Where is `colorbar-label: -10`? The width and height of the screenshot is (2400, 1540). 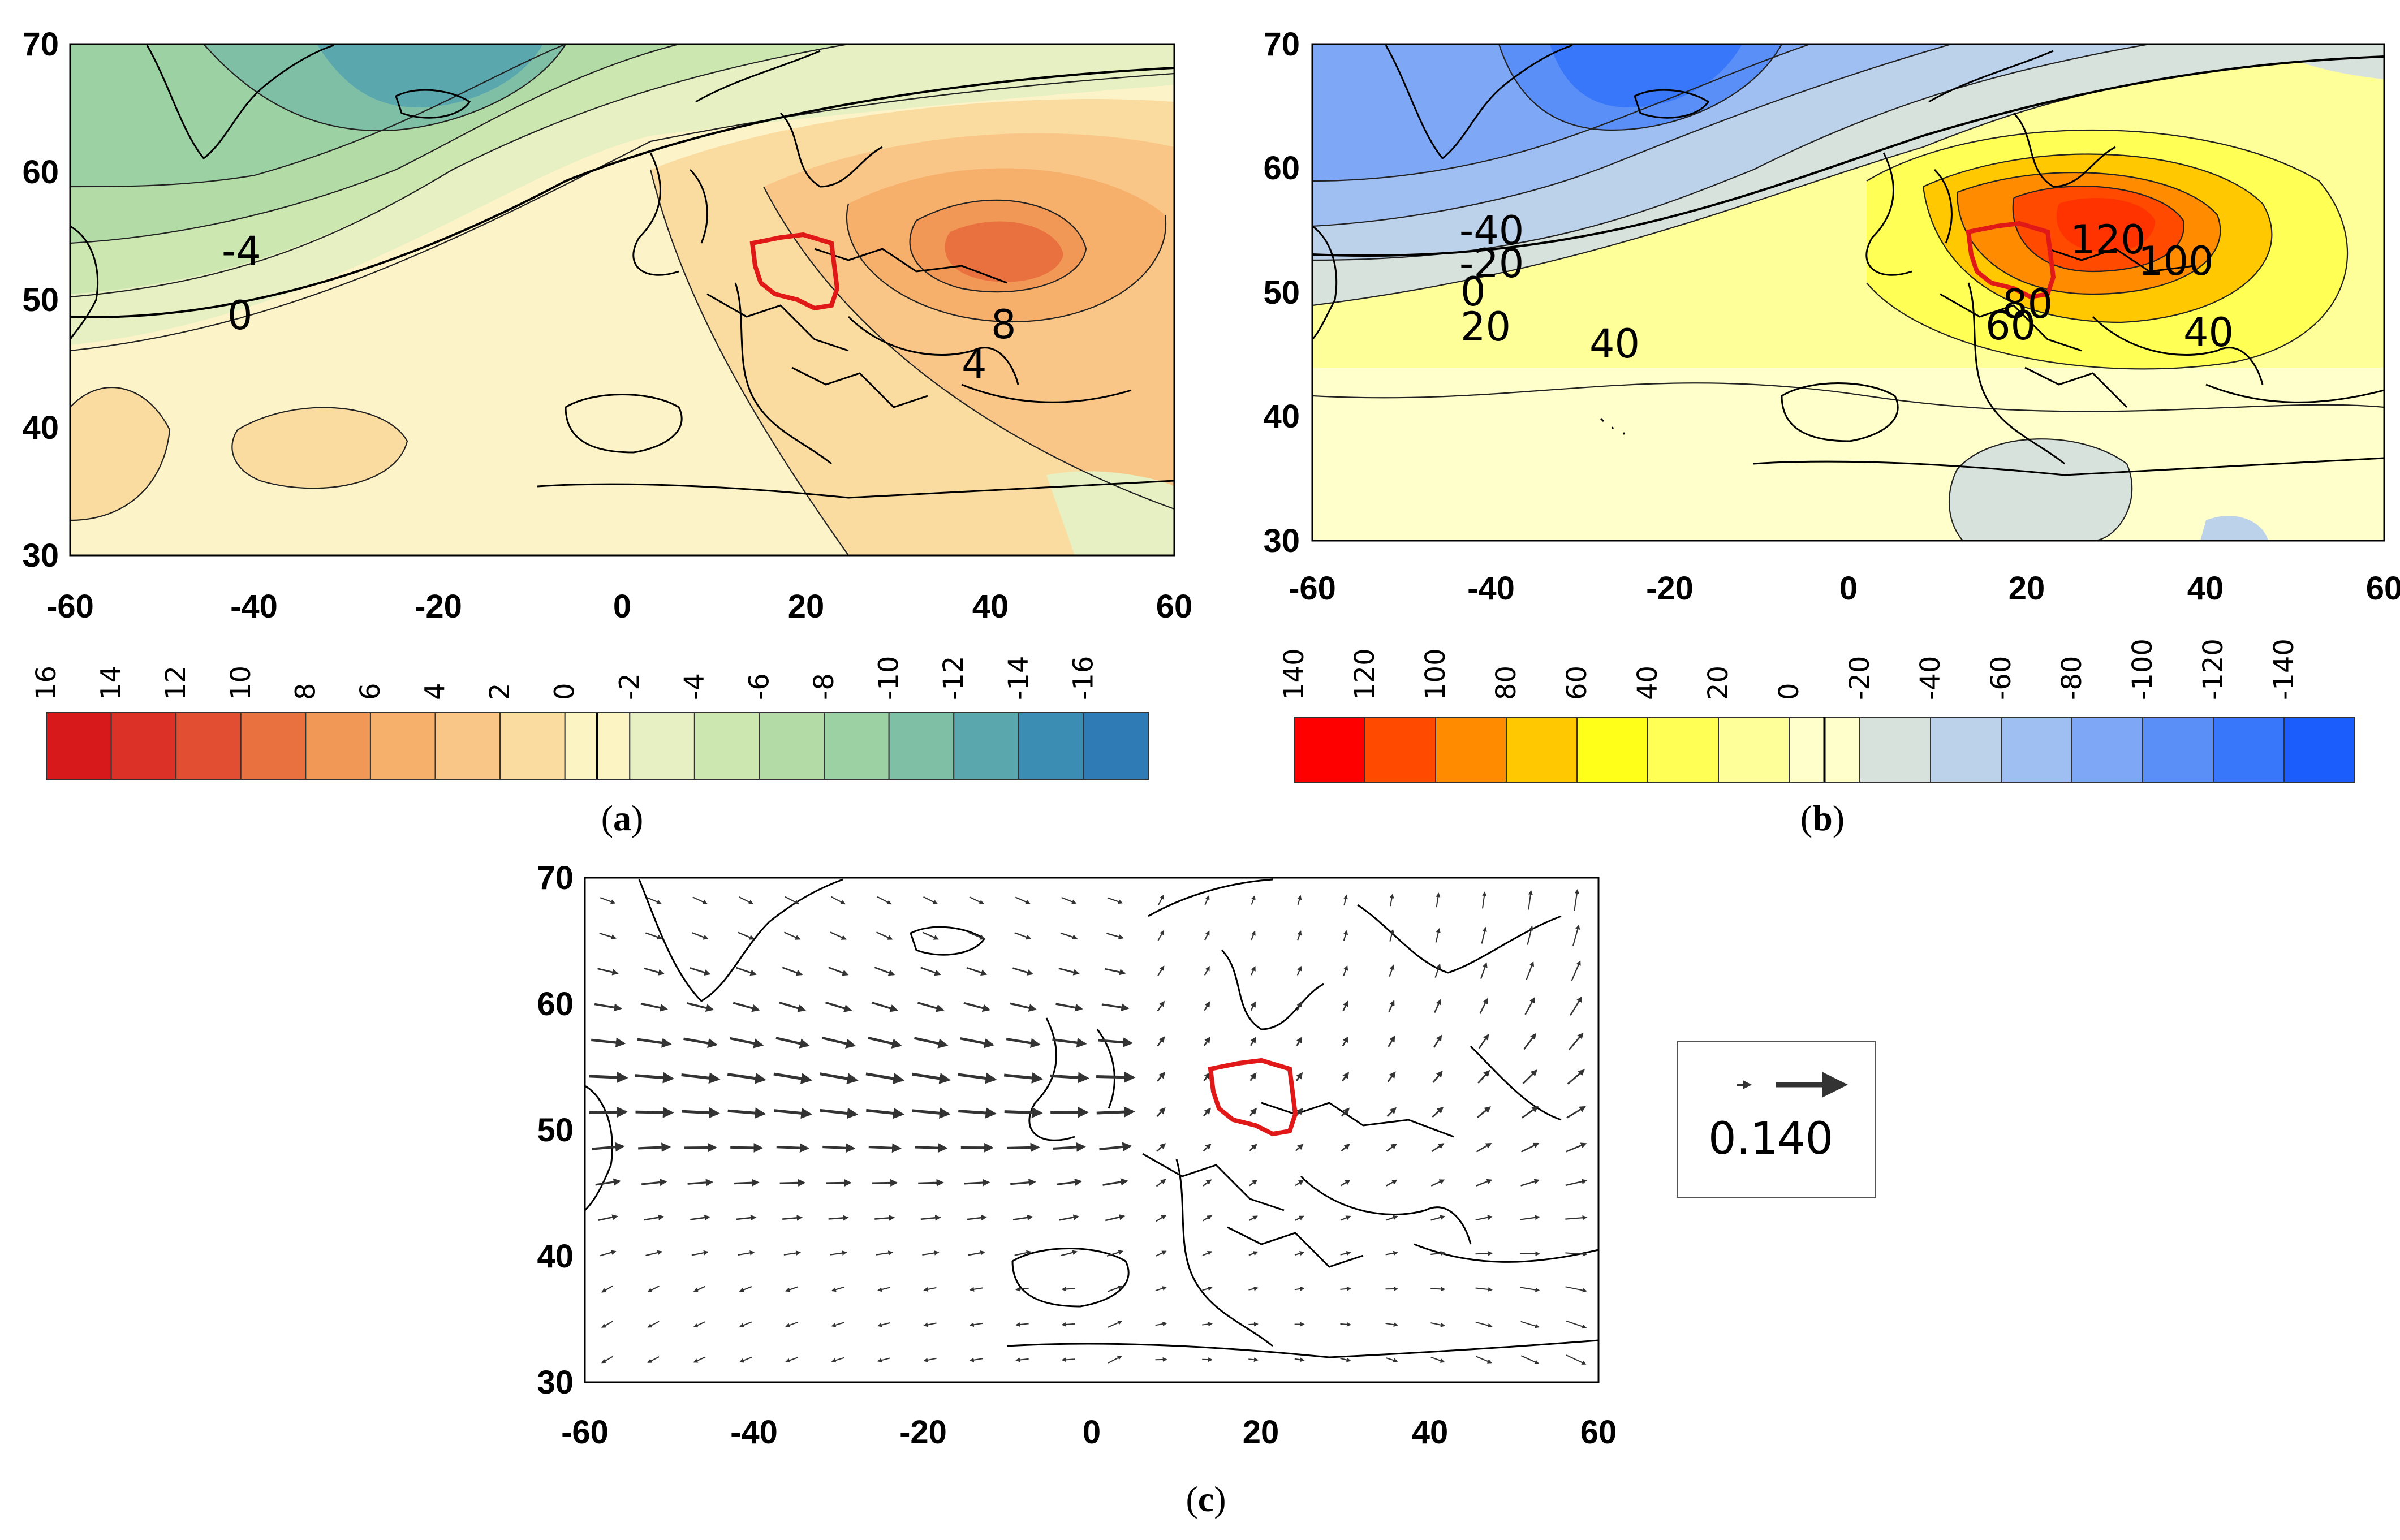
colorbar-label: -10 is located at coordinates (889, 678).